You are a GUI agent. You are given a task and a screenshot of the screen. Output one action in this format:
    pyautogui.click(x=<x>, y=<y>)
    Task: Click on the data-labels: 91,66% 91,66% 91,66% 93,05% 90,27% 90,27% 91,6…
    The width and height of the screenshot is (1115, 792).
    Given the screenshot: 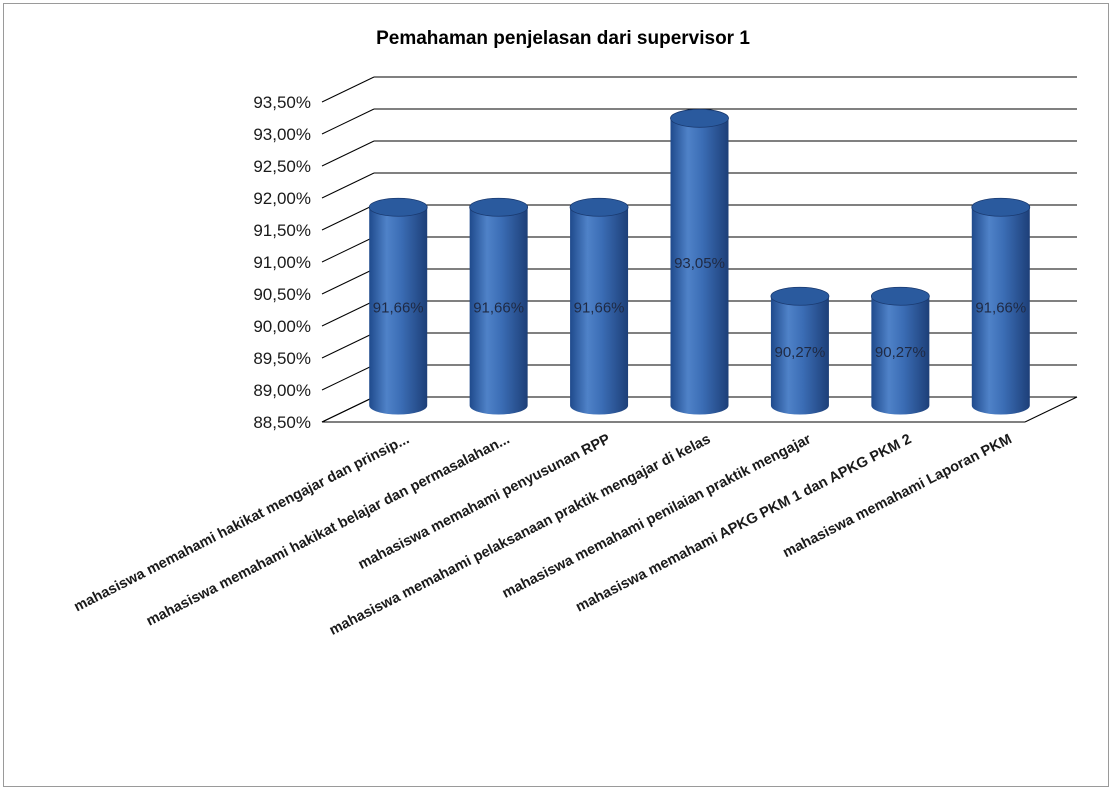 What is the action you would take?
    pyautogui.click(x=699, y=308)
    